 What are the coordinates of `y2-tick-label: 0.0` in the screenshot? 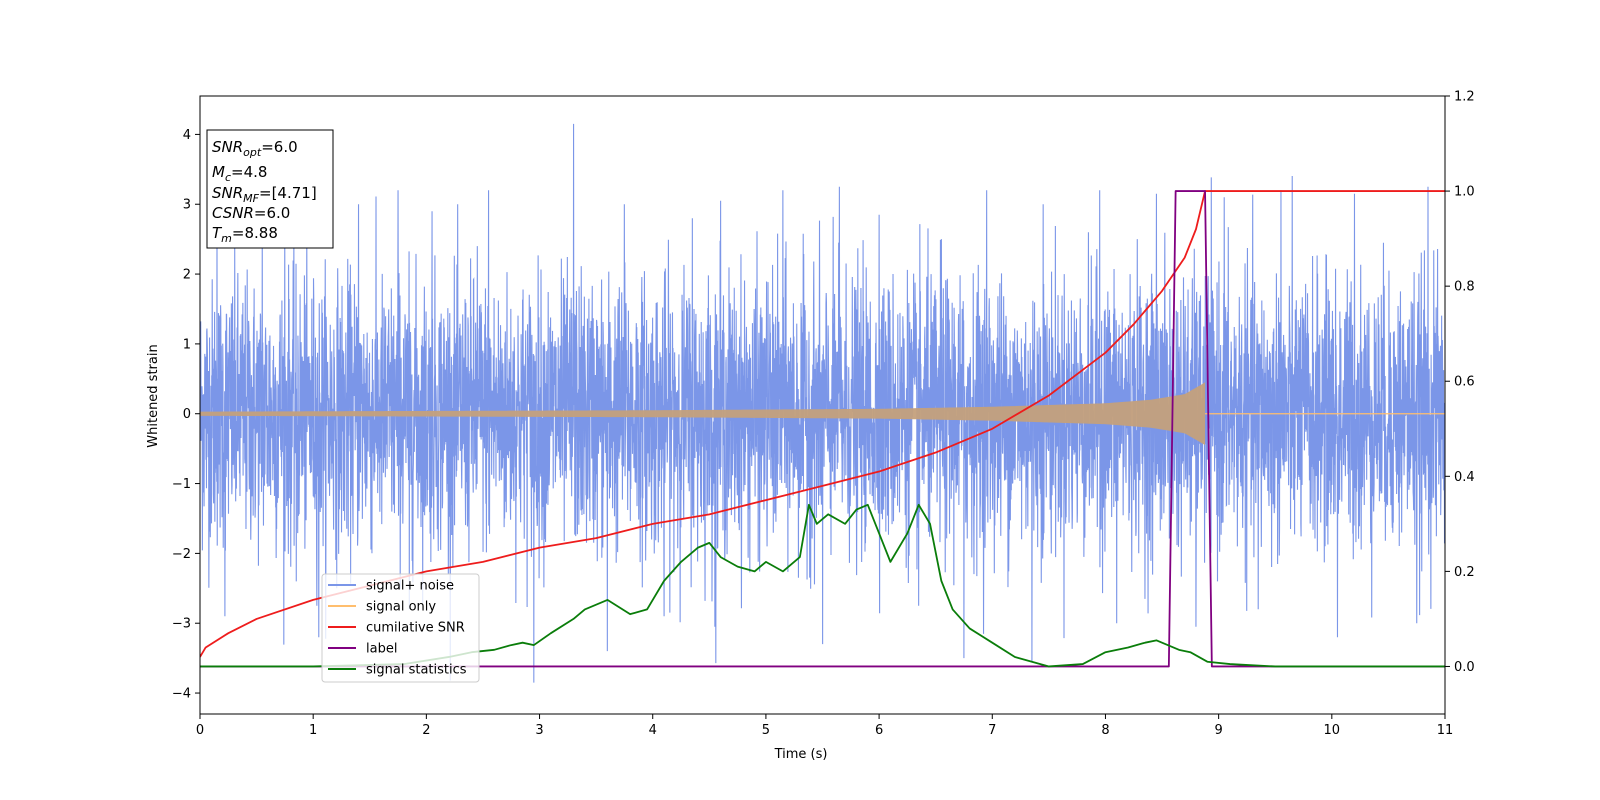 It's located at (1464, 667).